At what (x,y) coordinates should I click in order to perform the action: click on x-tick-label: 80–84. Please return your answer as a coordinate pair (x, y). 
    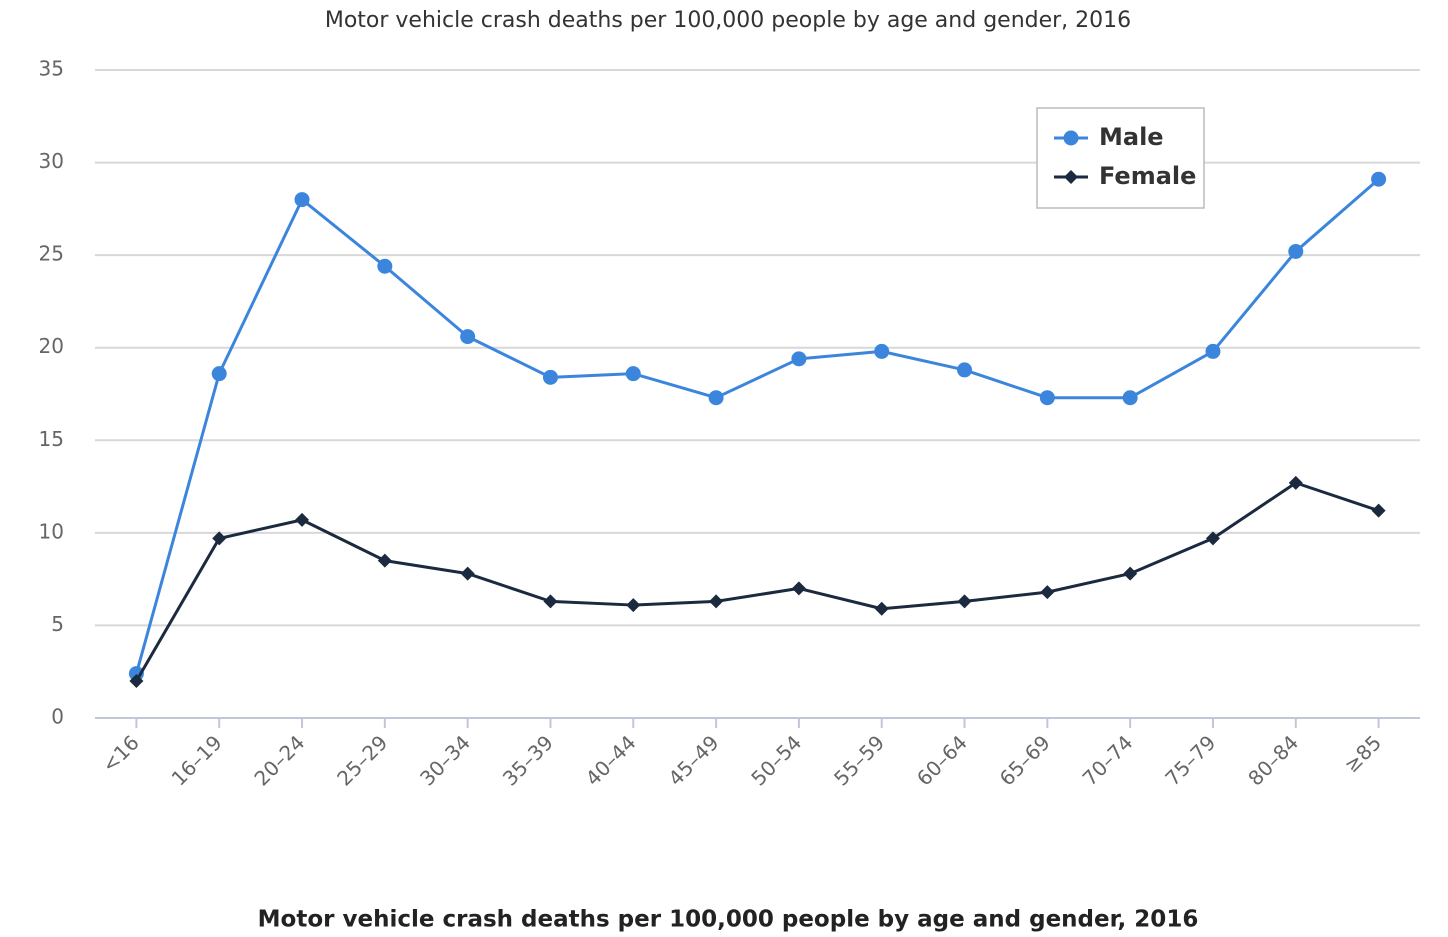
    Looking at the image, I should click on (1273, 760).